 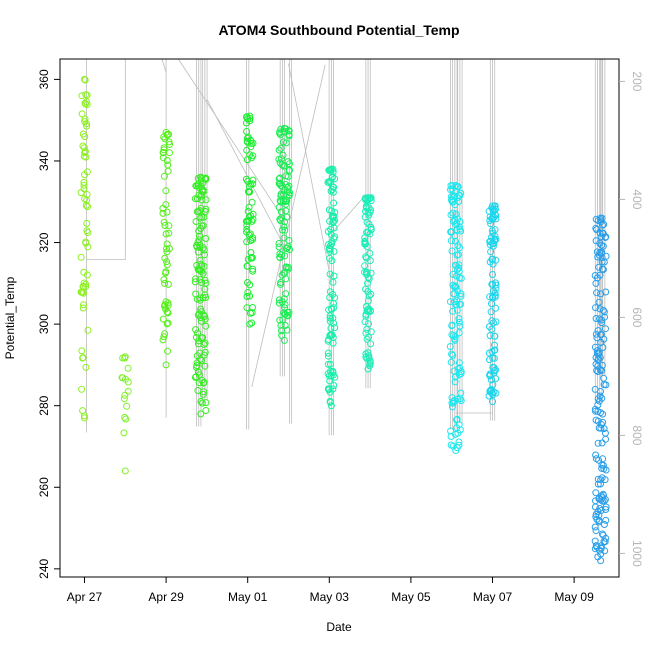 What do you see at coordinates (637, 553) in the screenshot?
I see `y2-tick-label: 1000` at bounding box center [637, 553].